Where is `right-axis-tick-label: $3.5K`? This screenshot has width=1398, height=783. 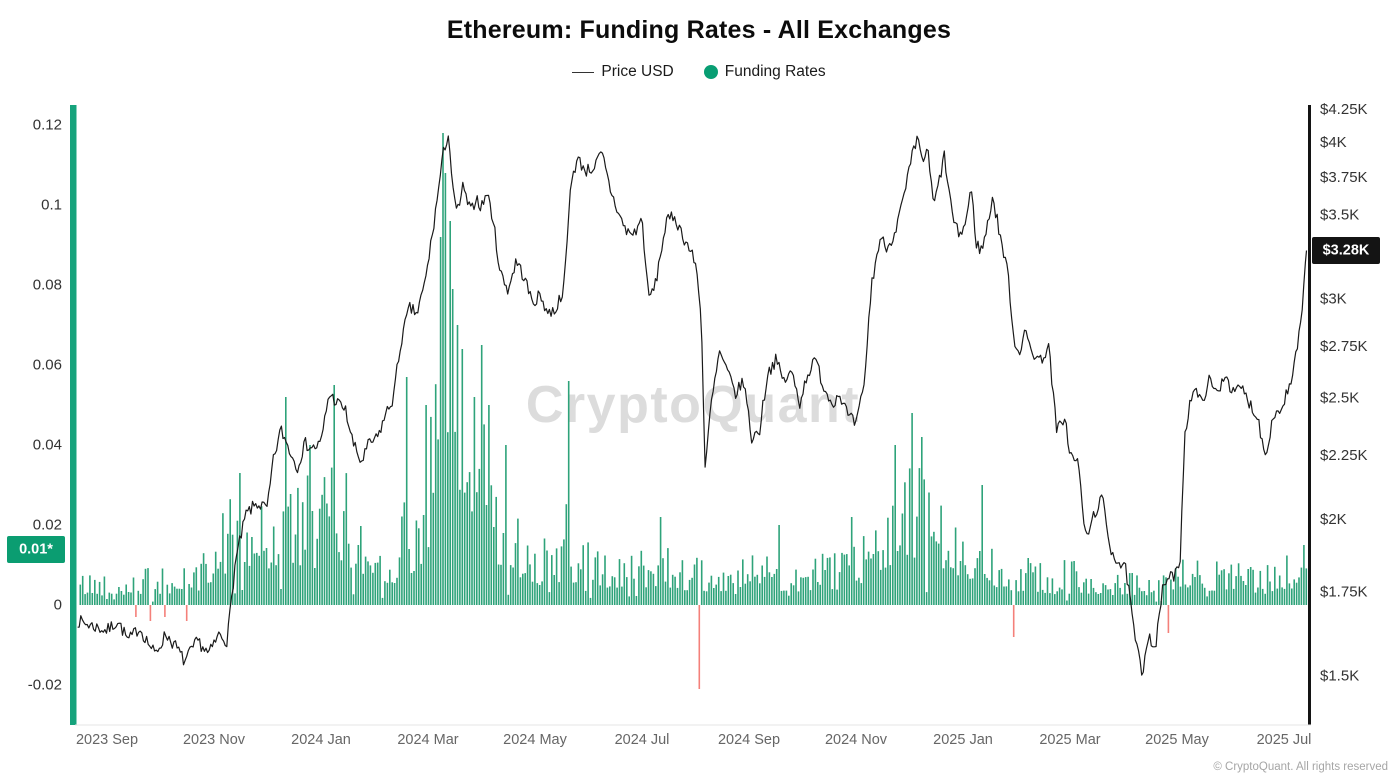
right-axis-tick-label: $3.5K is located at coordinates (1339, 215).